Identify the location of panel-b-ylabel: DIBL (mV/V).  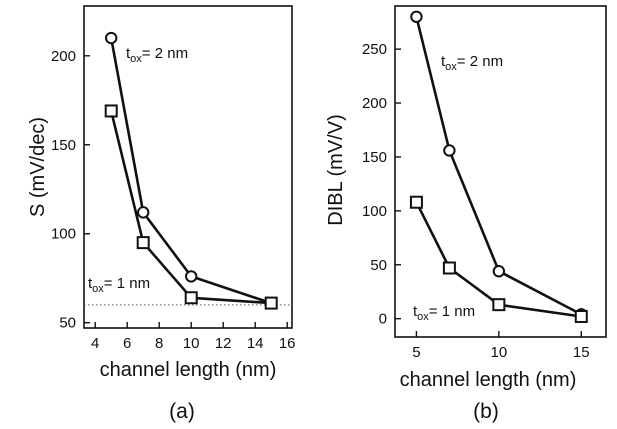
(336, 170).